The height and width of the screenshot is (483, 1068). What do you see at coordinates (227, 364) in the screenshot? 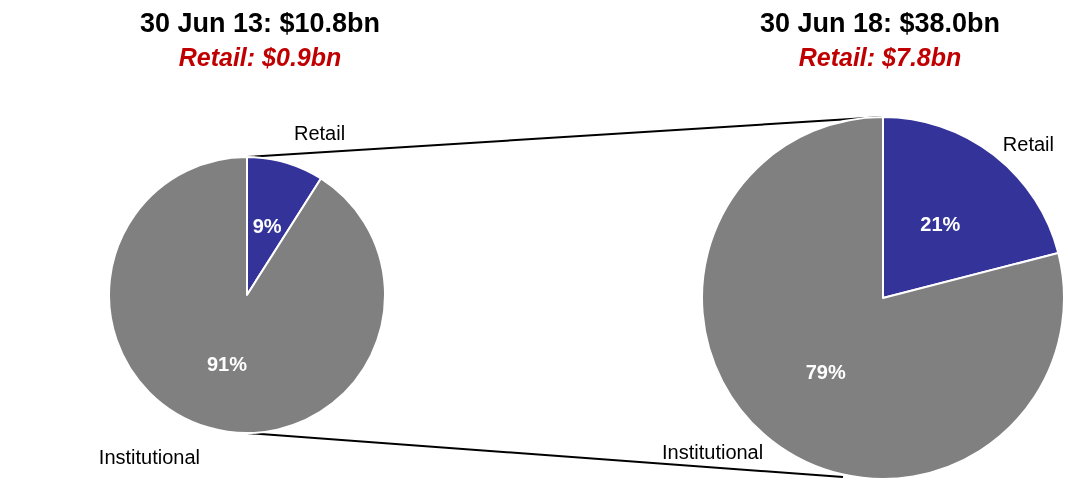
I see `data-label: 91%` at bounding box center [227, 364].